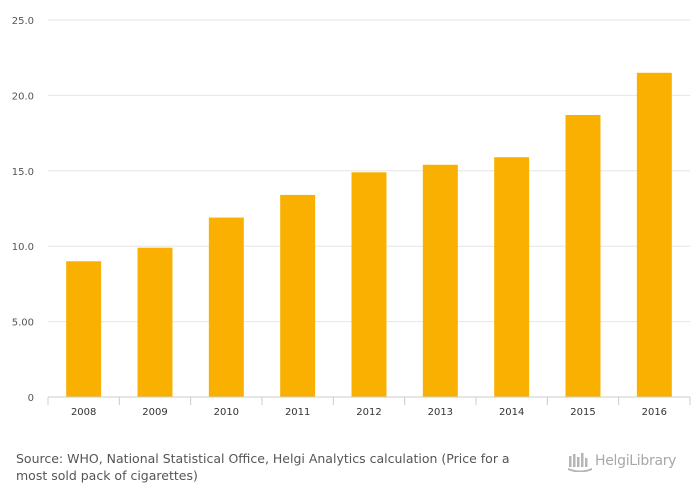 This screenshot has width=700, height=500. Describe the element at coordinates (440, 280) in the screenshot. I see `bar-2013` at that location.